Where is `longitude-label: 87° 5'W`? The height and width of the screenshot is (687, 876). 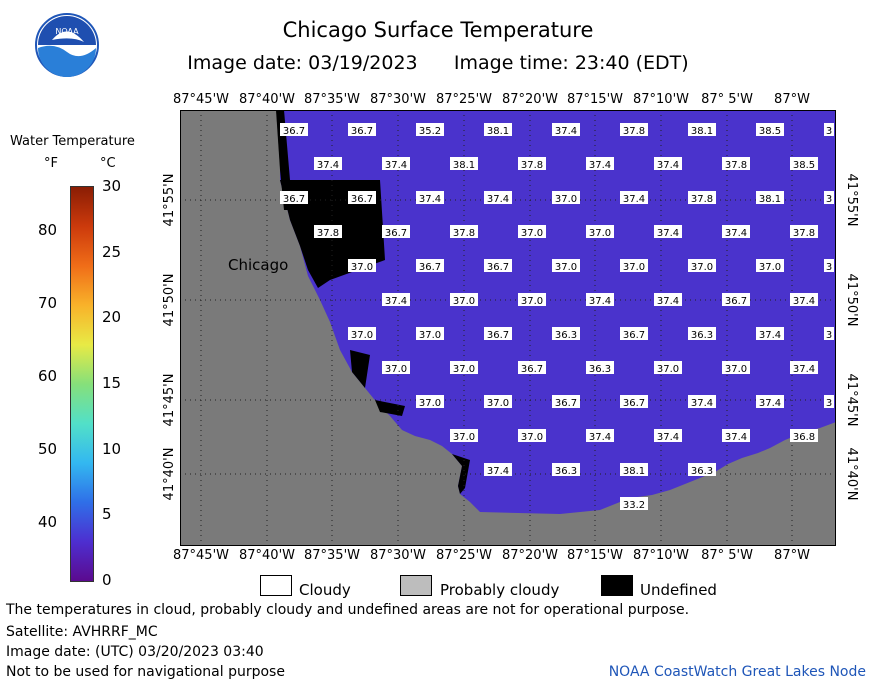 longitude-label: 87° 5'W is located at coordinates (727, 99).